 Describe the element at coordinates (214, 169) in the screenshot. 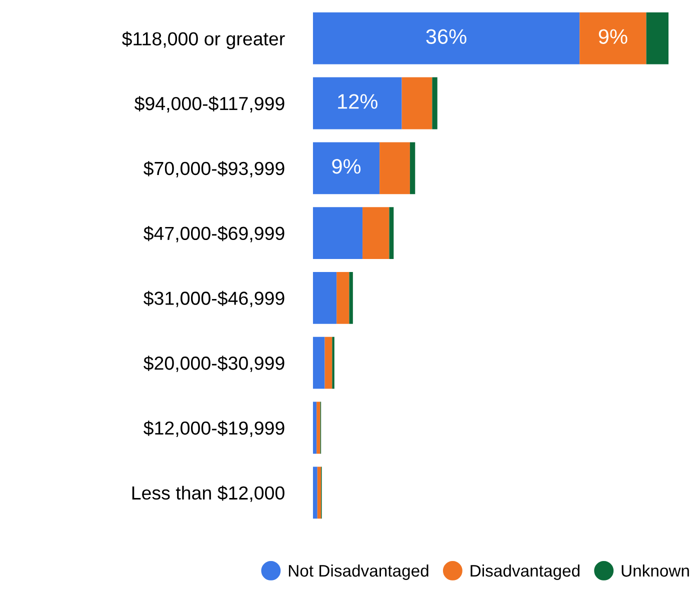

I see `y-tick-label: $70,000-$93,999` at that location.